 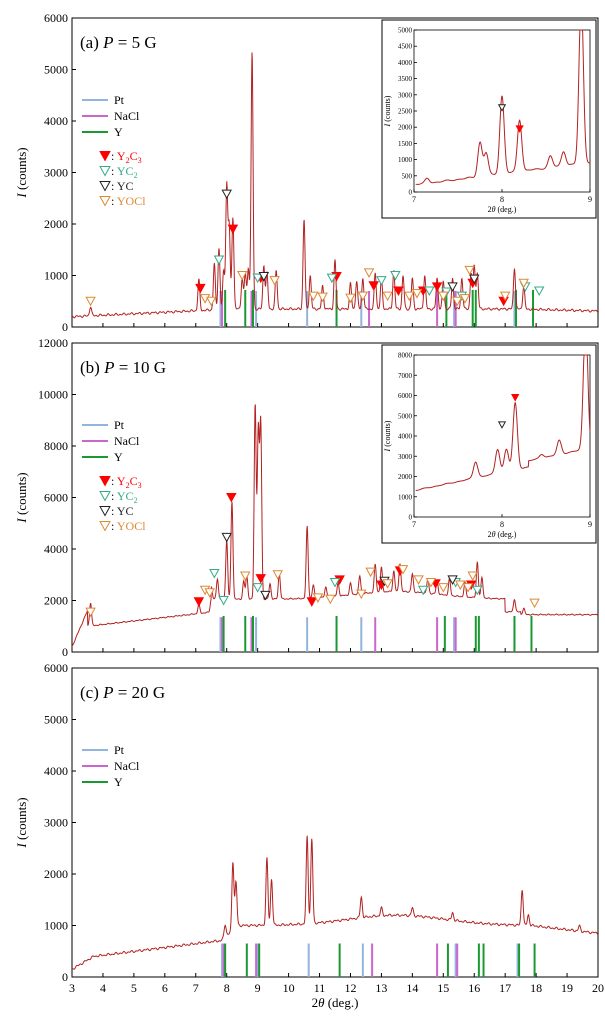 I want to click on inset-y-tick-label: 6000, so click(x=405, y=396).